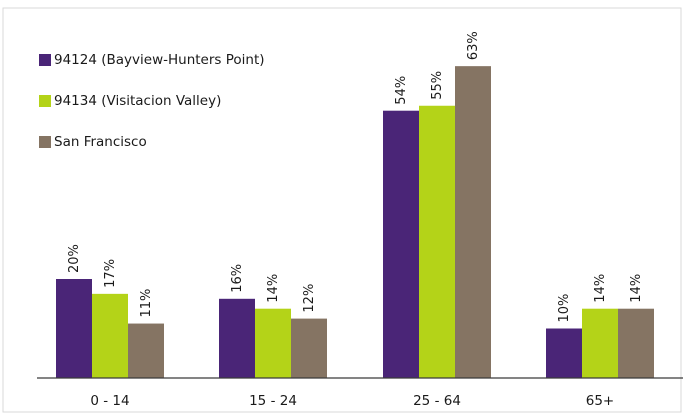  Describe the element at coordinates (352, 401) in the screenshot. I see `x-tick-labels-layer: 0 - 14 15 - 24 25 - 64 65+` at that location.